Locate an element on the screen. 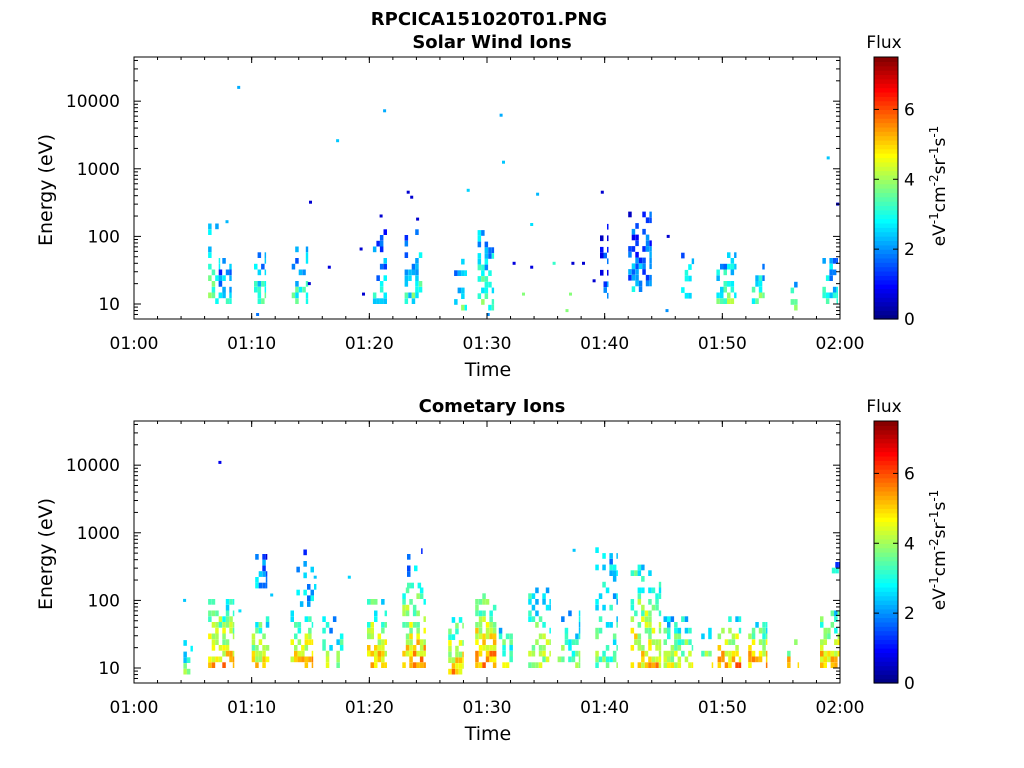  colorbar-frame is located at coordinates (886, 552).